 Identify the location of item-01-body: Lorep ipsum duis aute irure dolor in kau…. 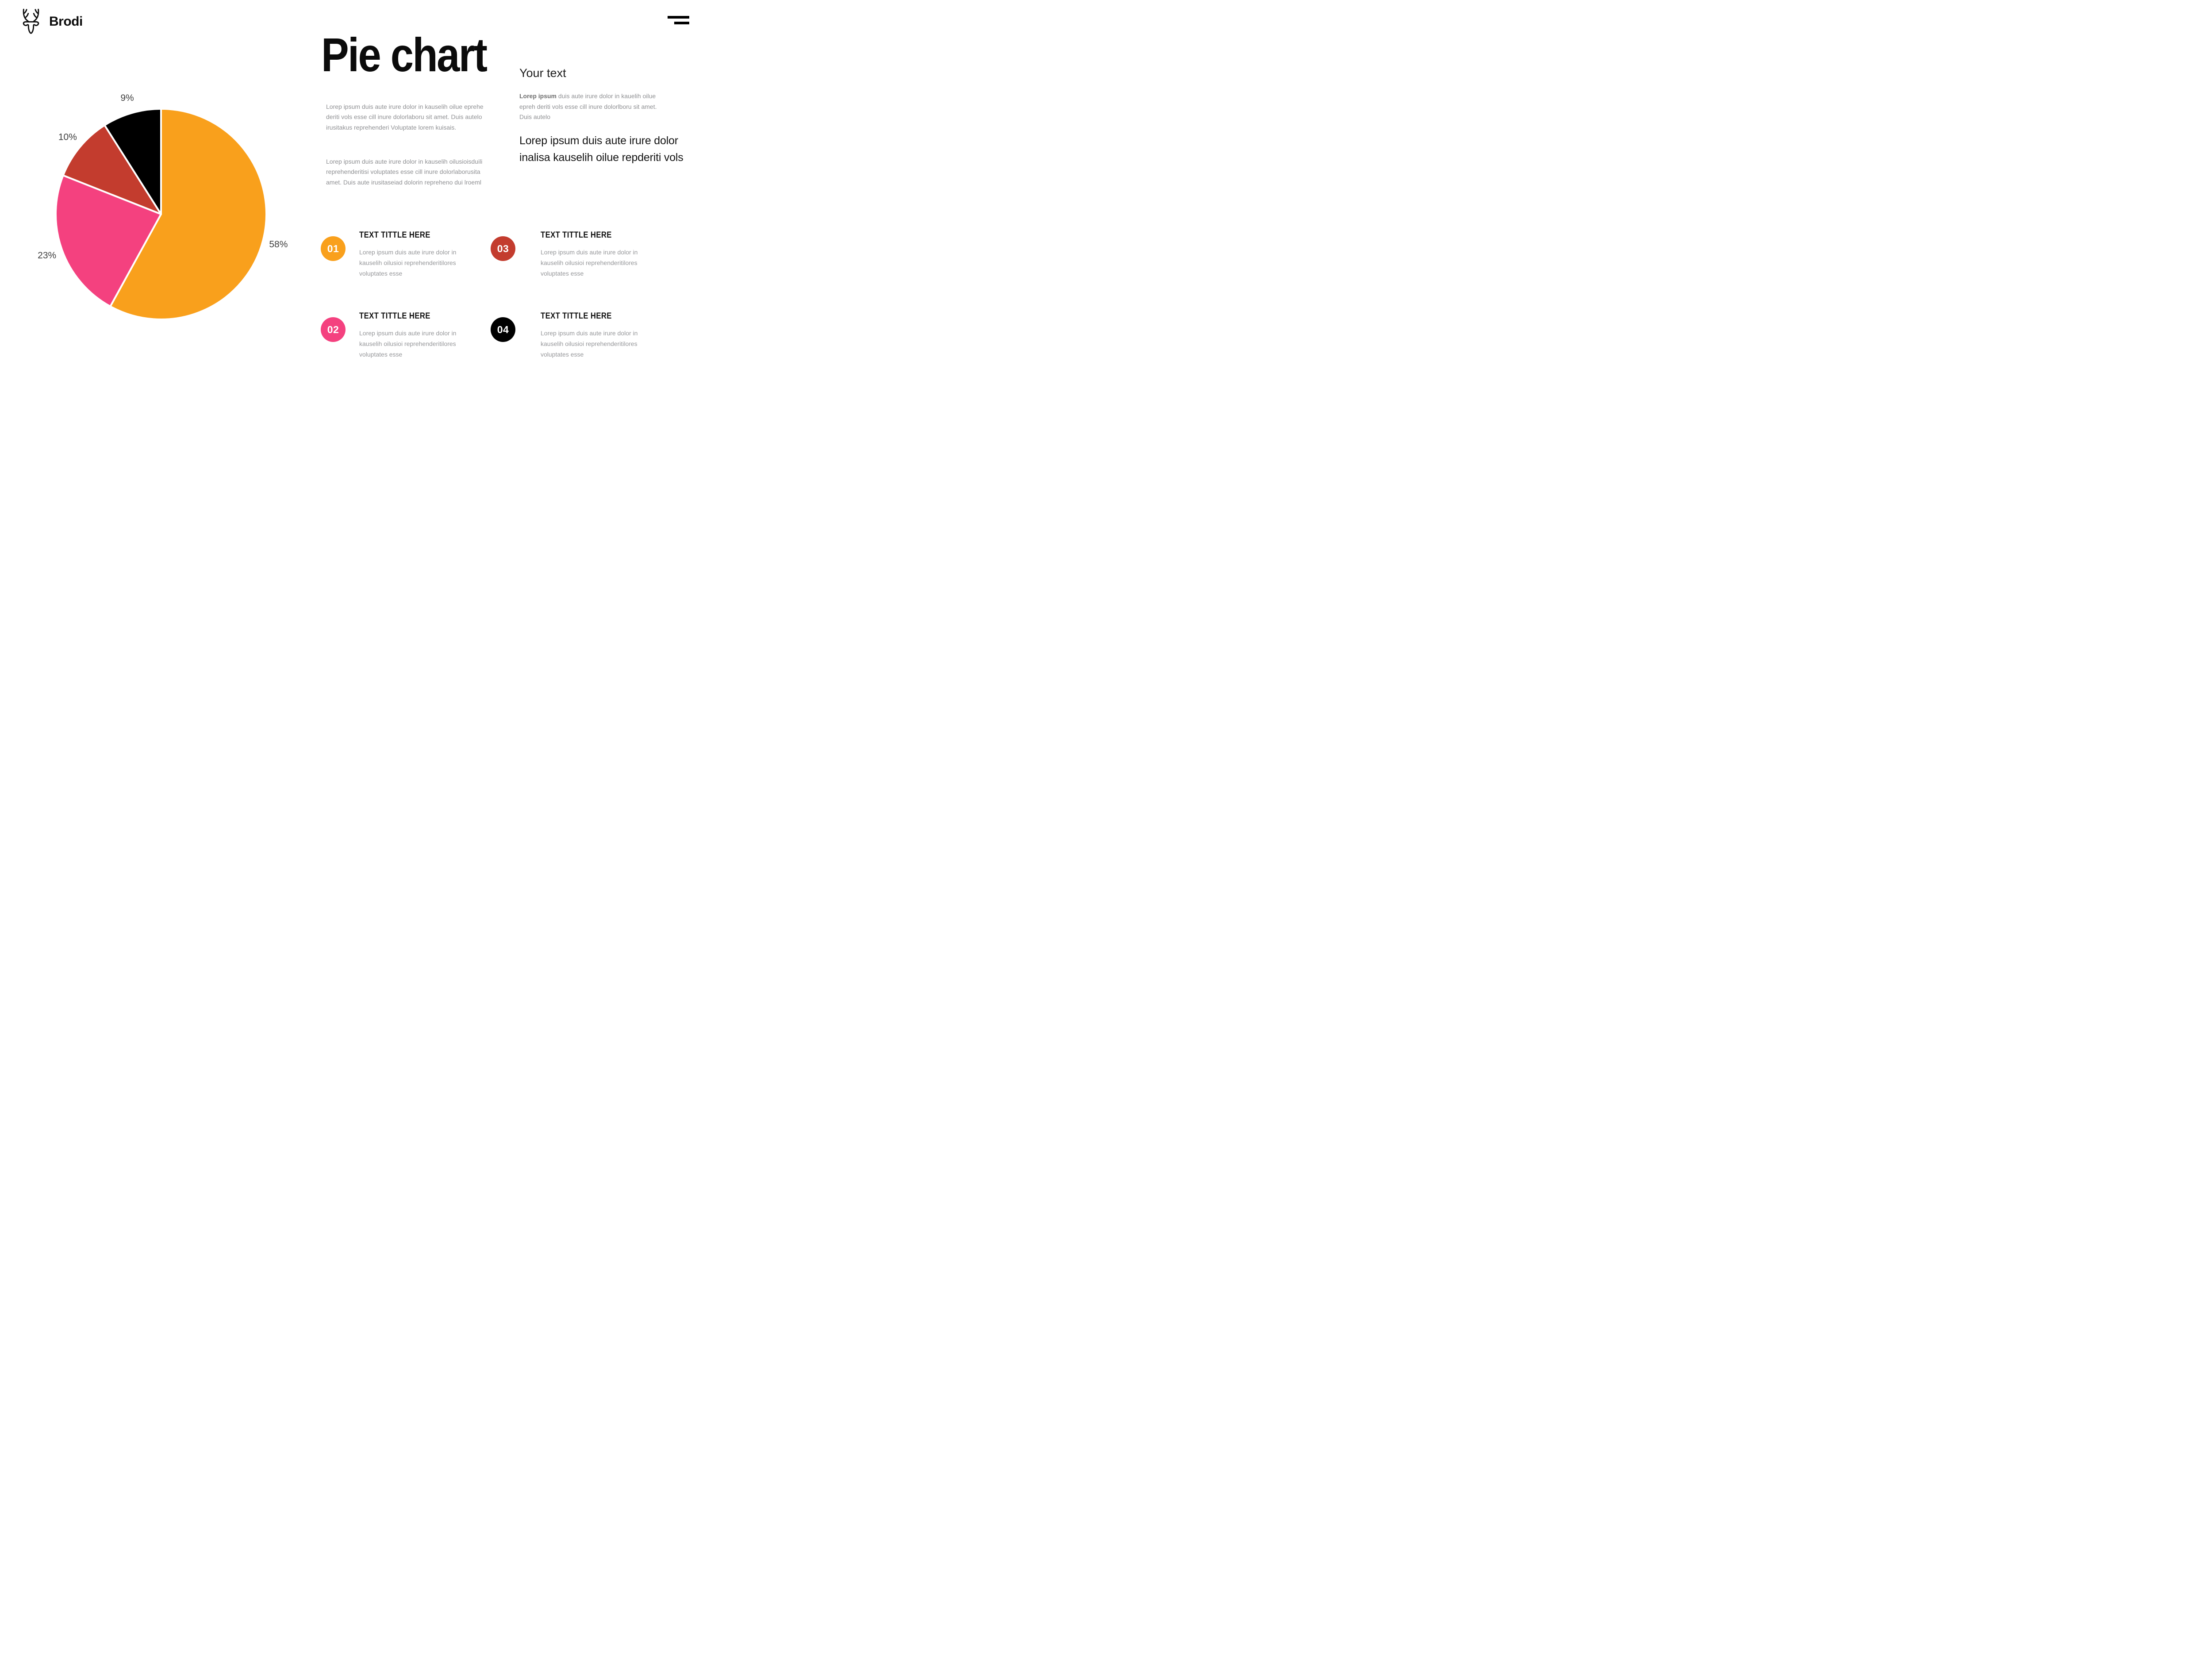
(408, 263).